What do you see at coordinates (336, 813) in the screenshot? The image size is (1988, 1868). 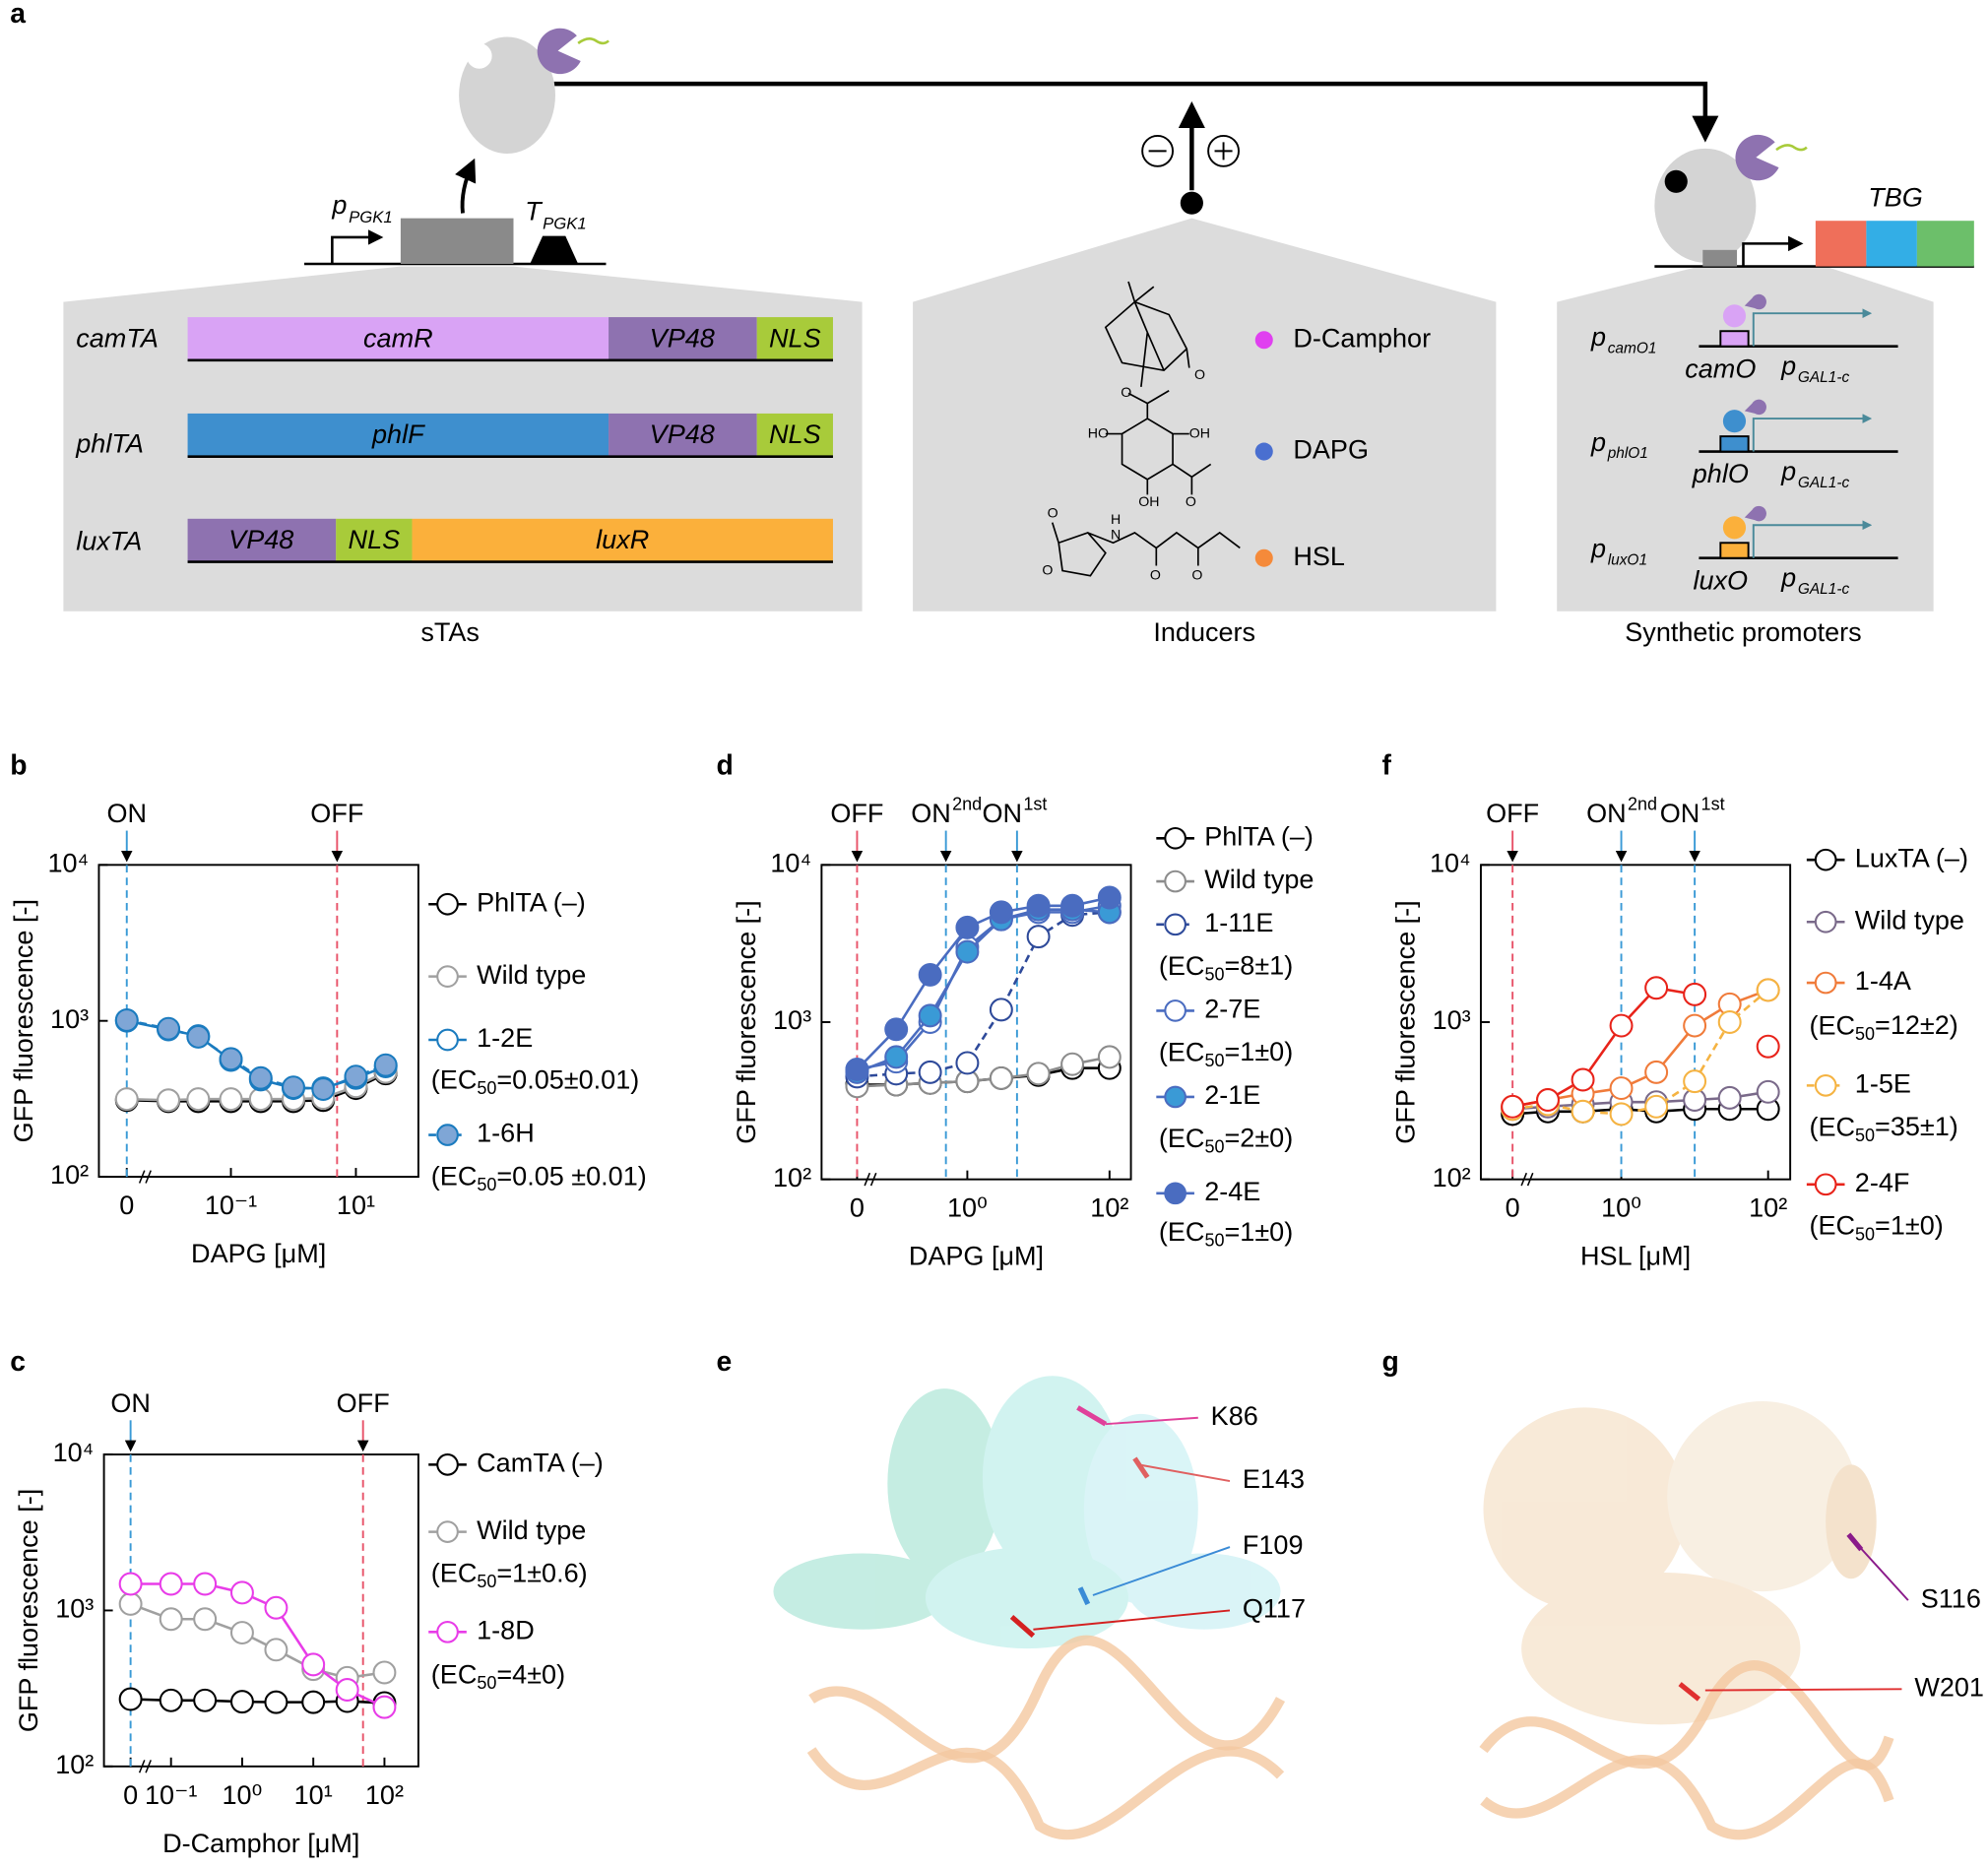 I see `marker-label: OFF` at bounding box center [336, 813].